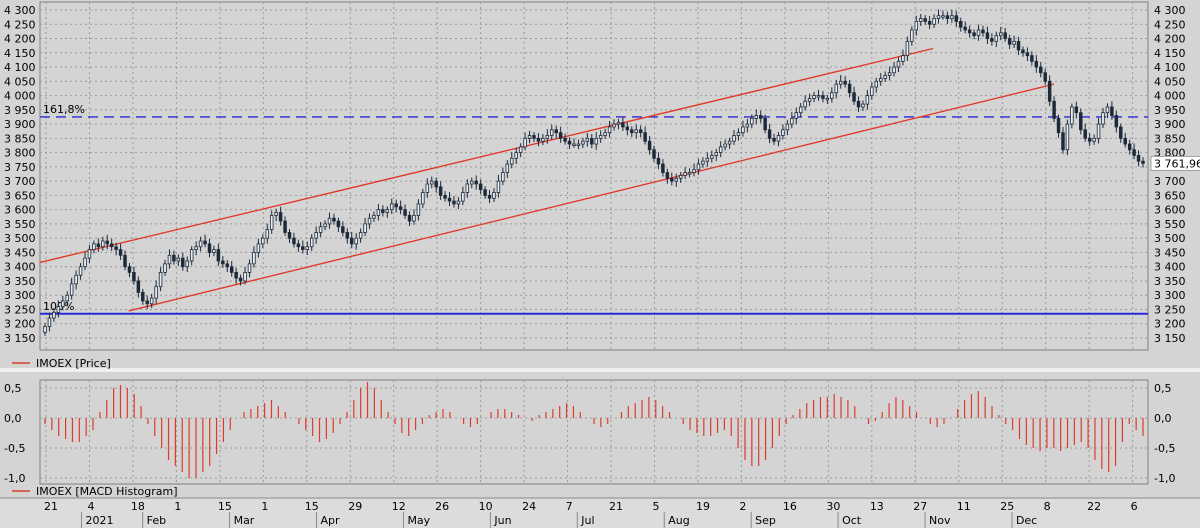  Describe the element at coordinates (20, 224) in the screenshot. I see `price-tick-label-left: 3 550` at that location.